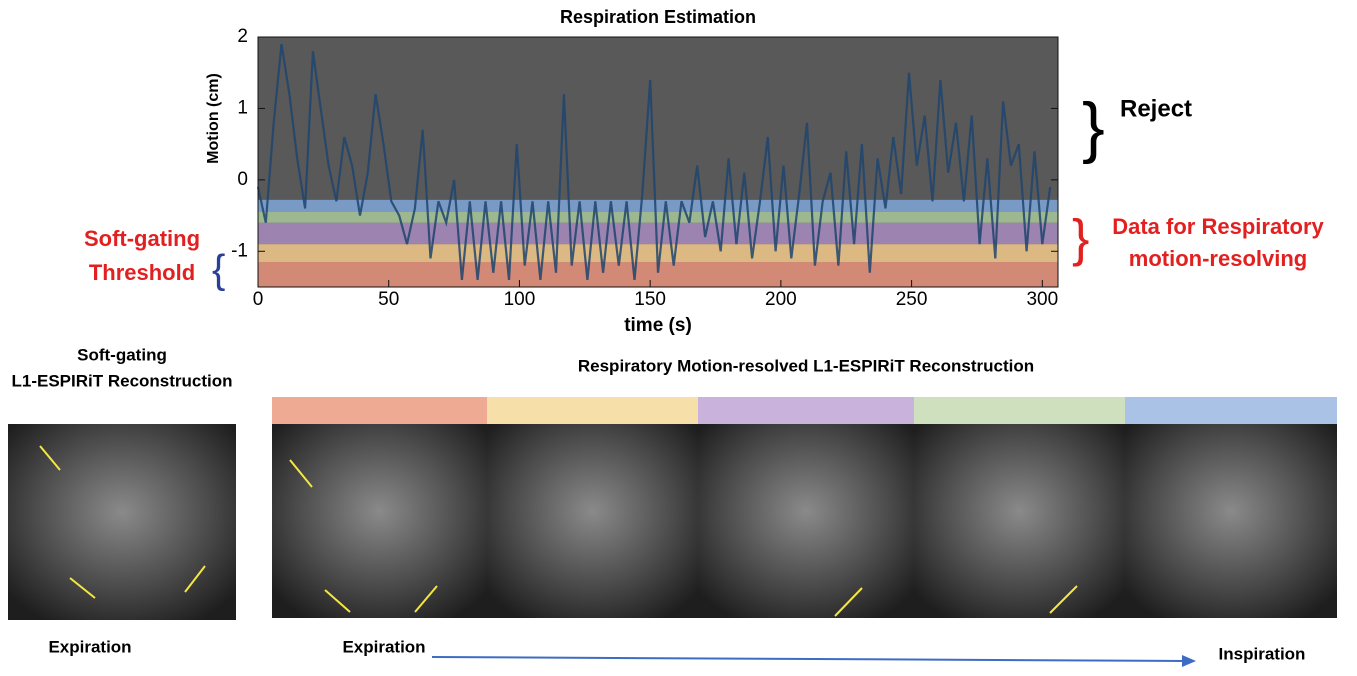 The height and width of the screenshot is (676, 1357). Describe the element at coordinates (781, 299) in the screenshot. I see `x-tick-label: 200` at that location.